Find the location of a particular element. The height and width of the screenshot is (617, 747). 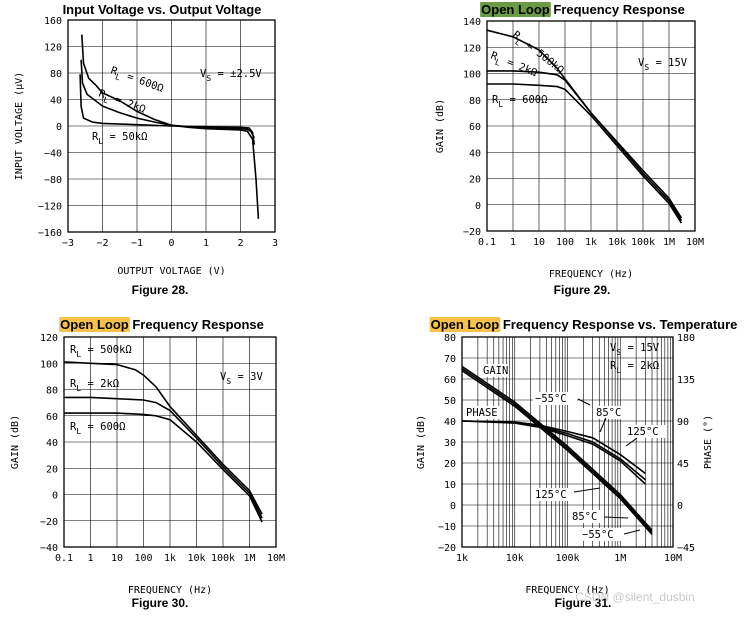

phase-label: PHASE is located at coordinates (482, 413).